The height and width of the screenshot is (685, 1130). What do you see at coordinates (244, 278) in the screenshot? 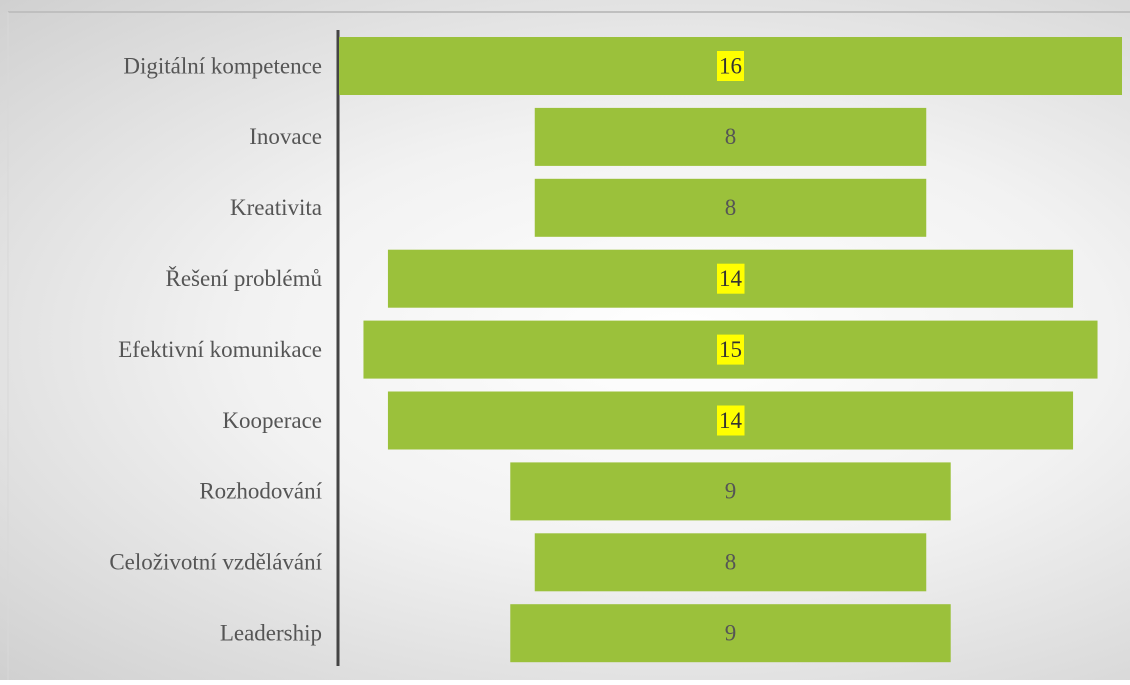
I see `category-label: Řešení problémů` at bounding box center [244, 278].